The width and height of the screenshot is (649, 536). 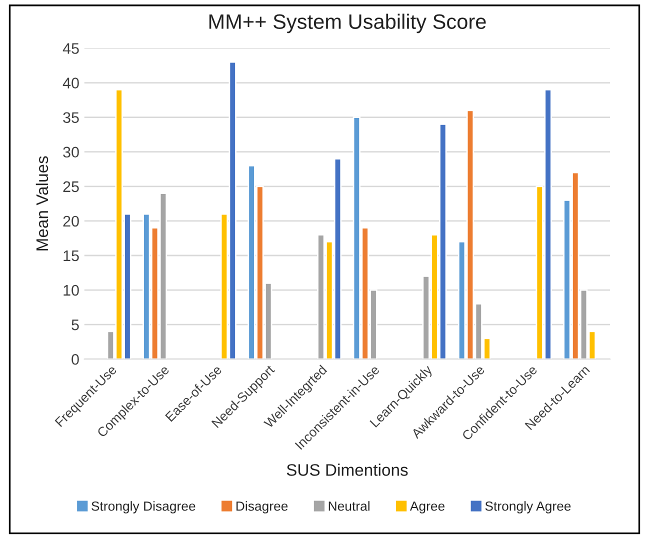 I want to click on y-tick-label: 15, so click(x=71, y=256).